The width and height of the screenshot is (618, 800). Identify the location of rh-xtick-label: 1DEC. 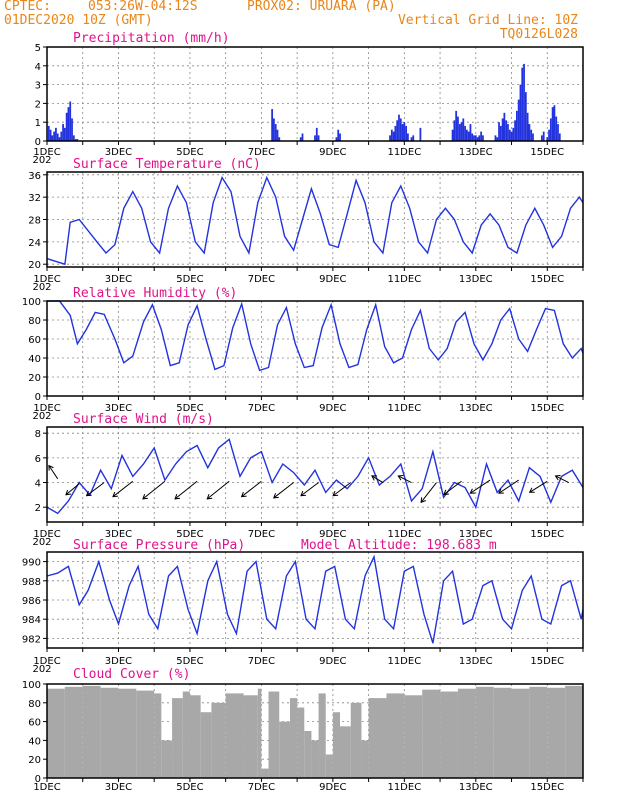
(46, 408).